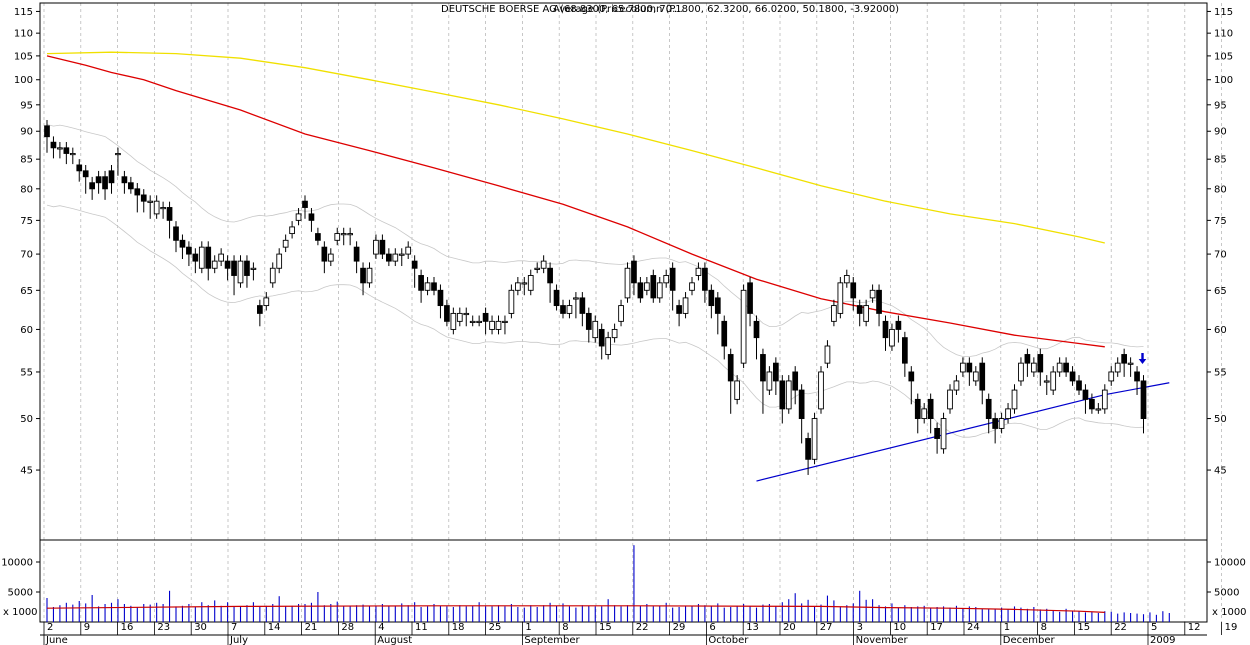 This screenshot has width=1250, height=645. What do you see at coordinates (860, 627) in the screenshot?
I see `date-label: 3` at bounding box center [860, 627].